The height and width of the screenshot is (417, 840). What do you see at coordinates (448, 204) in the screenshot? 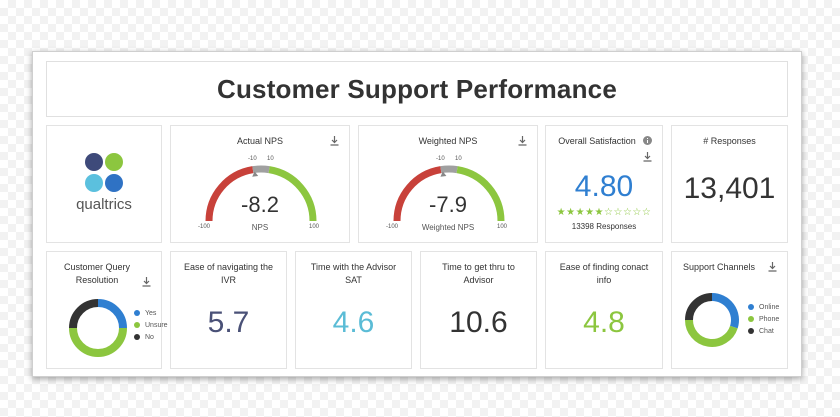
I see `nps-value: -7.9` at bounding box center [448, 204].